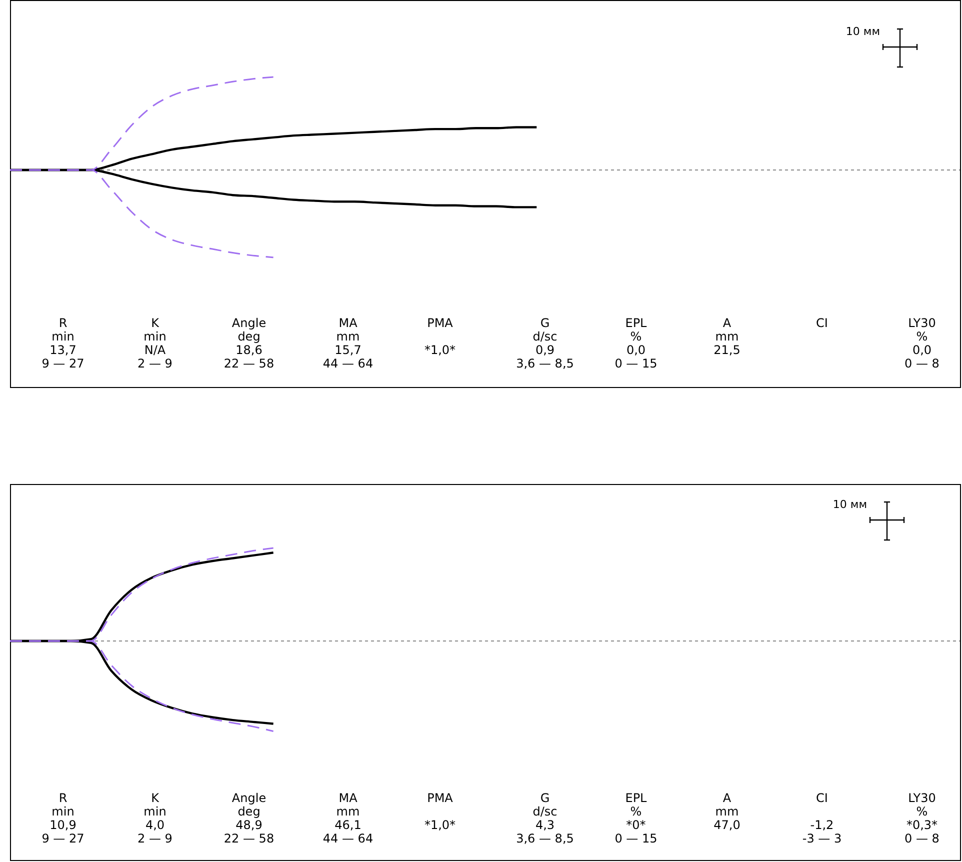 This screenshot has width=962, height=862. What do you see at coordinates (249, 343) in the screenshot?
I see `text: Angle deg 18,6 22 — 58` at bounding box center [249, 343].